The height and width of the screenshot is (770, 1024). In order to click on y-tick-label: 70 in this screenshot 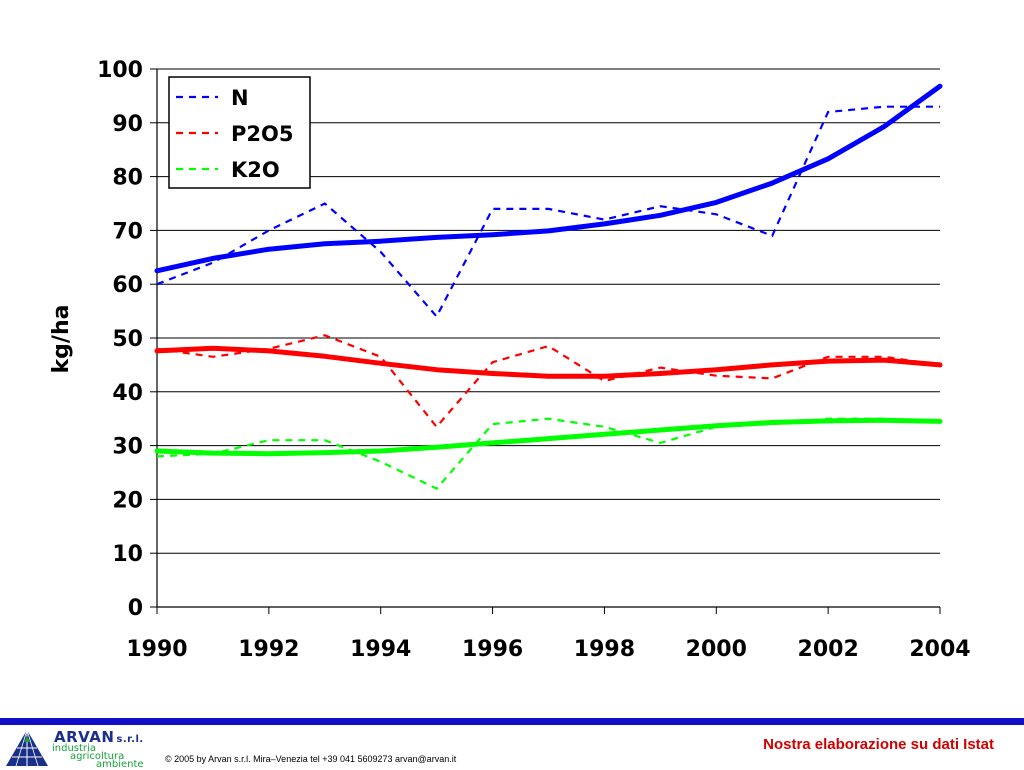, I will do `click(127, 231)`.